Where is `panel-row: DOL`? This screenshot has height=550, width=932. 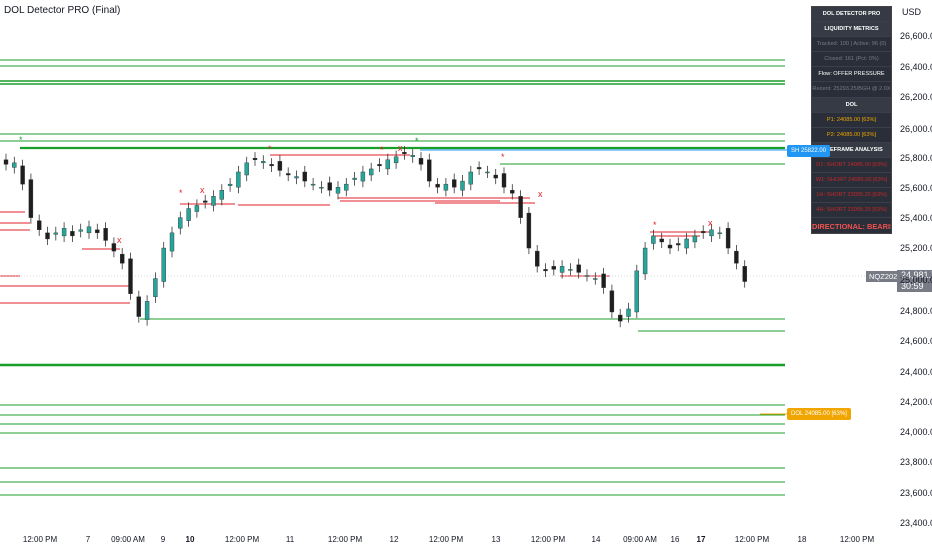
panel-row: DOL is located at coordinates (851, 105).